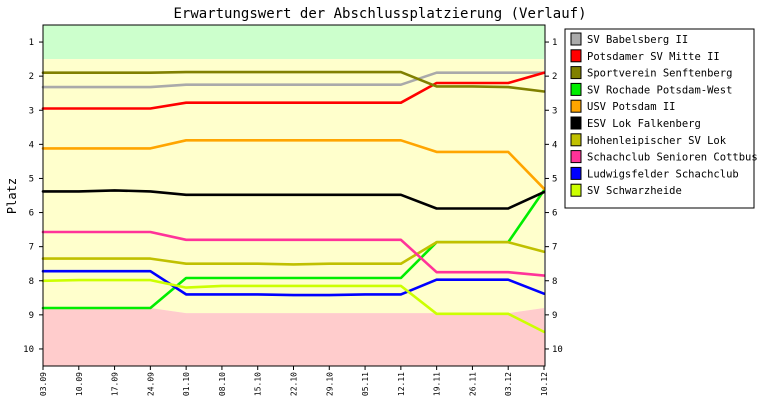 The width and height of the screenshot is (760, 400). Describe the element at coordinates (43, 384) in the screenshot. I see `x-tick-label: 03.09` at that location.